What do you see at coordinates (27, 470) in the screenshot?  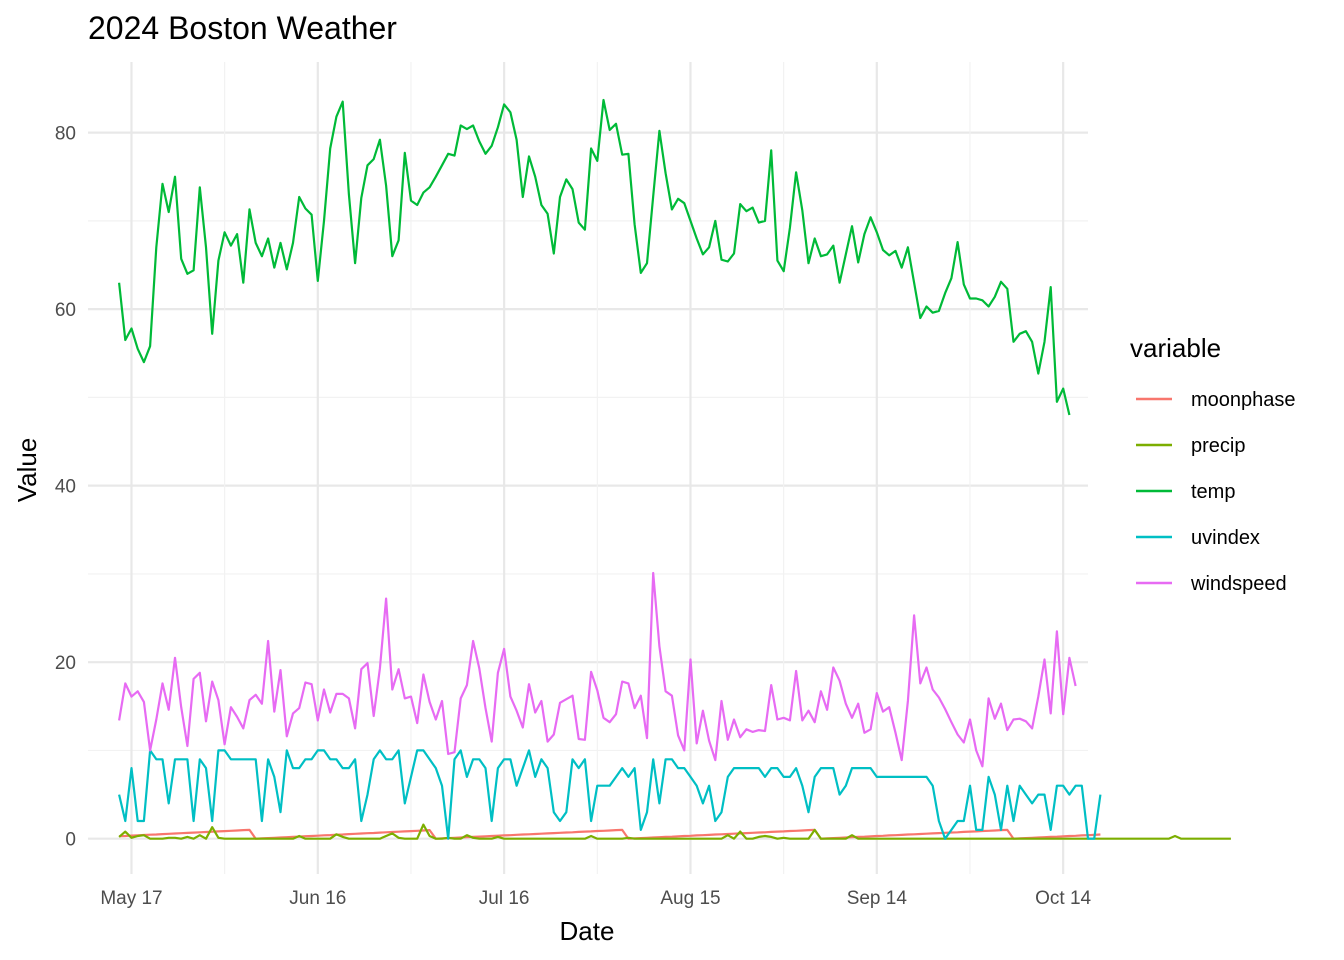 I see `y-axis-label: Value` at bounding box center [27, 470].